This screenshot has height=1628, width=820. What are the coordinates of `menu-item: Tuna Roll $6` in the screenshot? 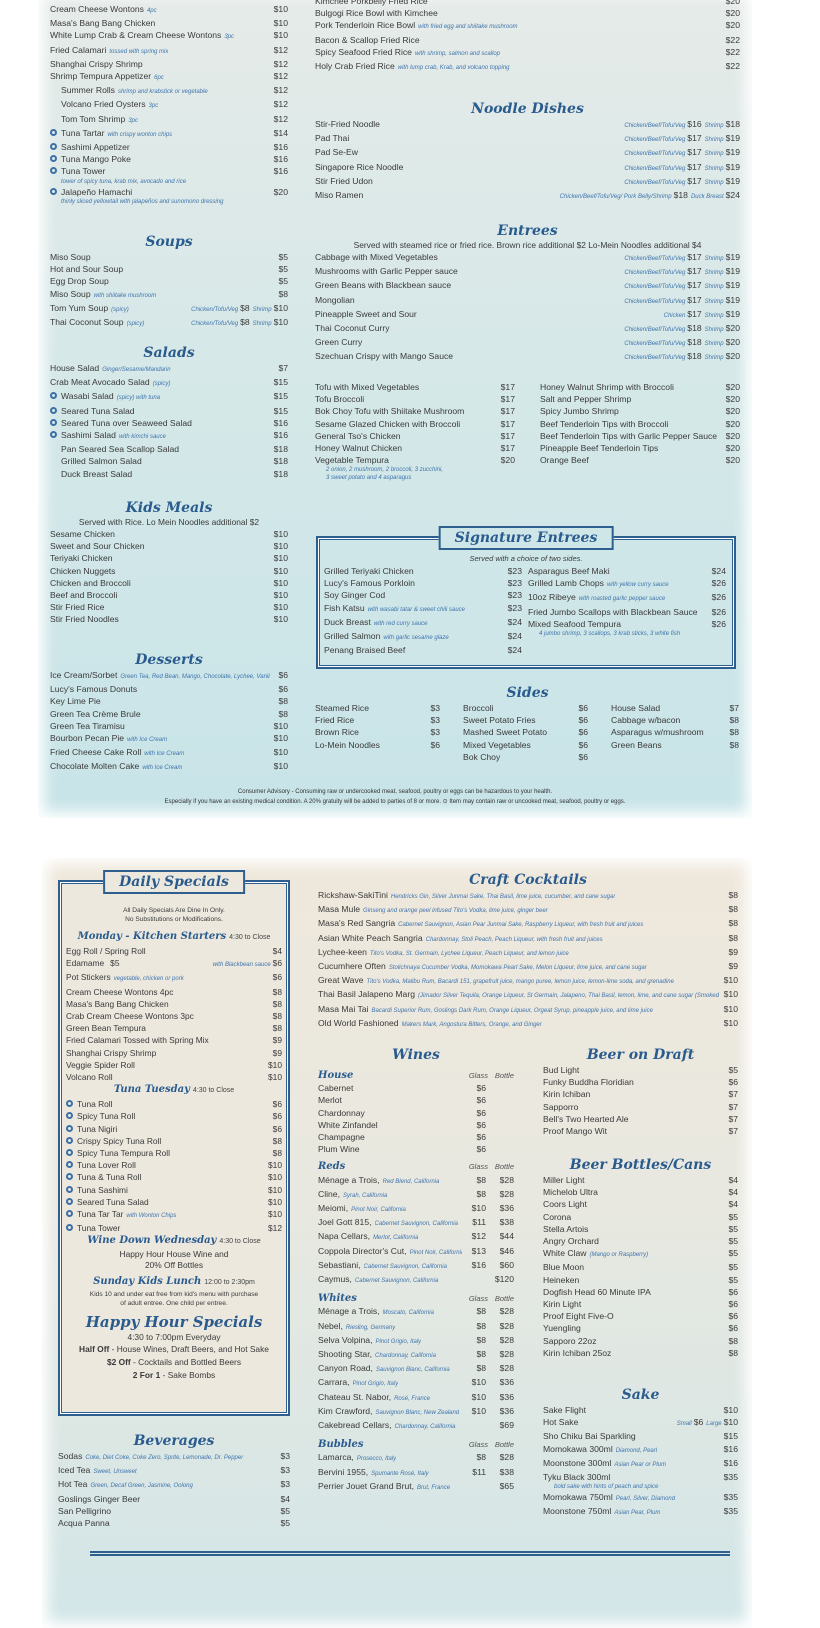 It's located at (174, 1104).